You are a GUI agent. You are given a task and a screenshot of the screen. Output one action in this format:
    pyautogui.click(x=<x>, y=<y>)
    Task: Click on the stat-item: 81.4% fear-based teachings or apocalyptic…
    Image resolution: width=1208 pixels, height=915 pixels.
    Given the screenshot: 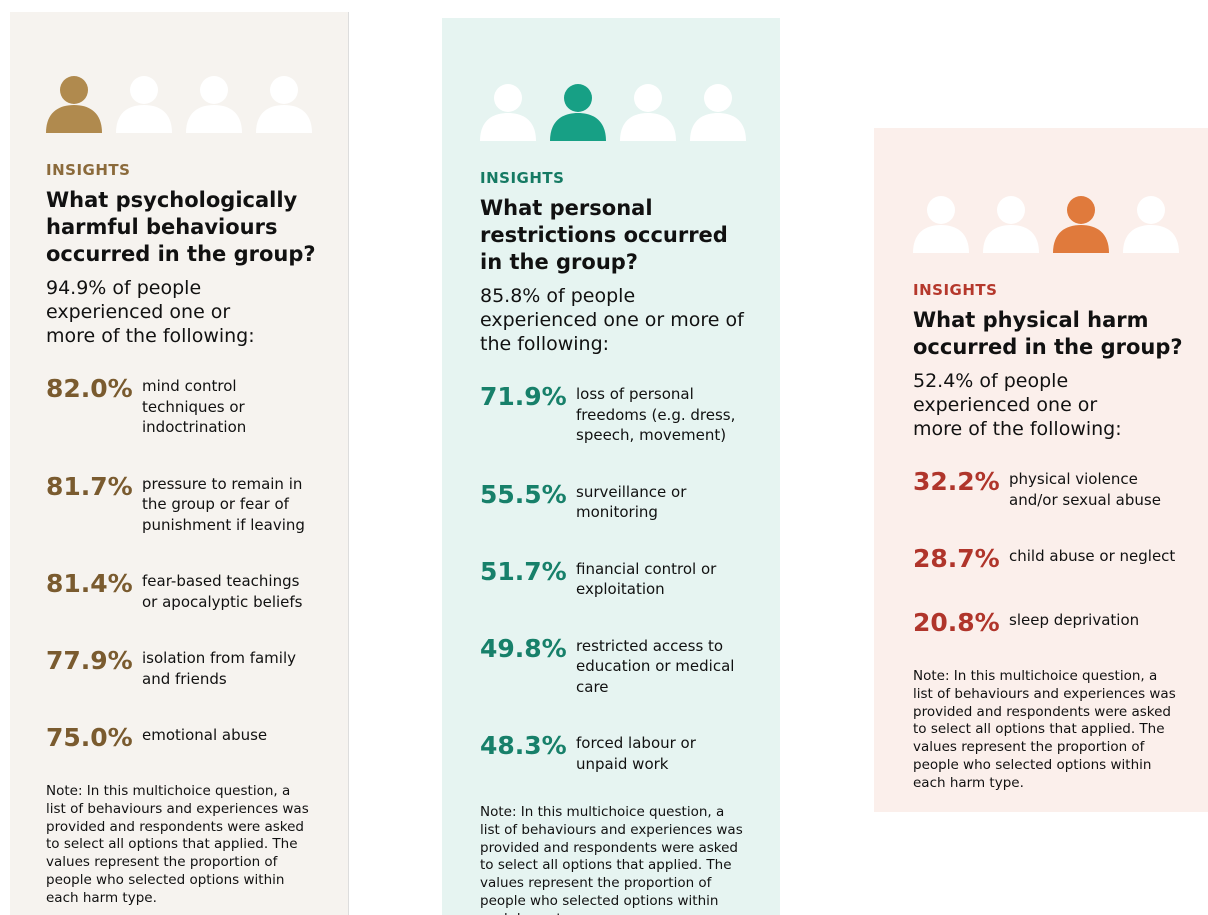 What is the action you would take?
    pyautogui.click(x=197, y=590)
    